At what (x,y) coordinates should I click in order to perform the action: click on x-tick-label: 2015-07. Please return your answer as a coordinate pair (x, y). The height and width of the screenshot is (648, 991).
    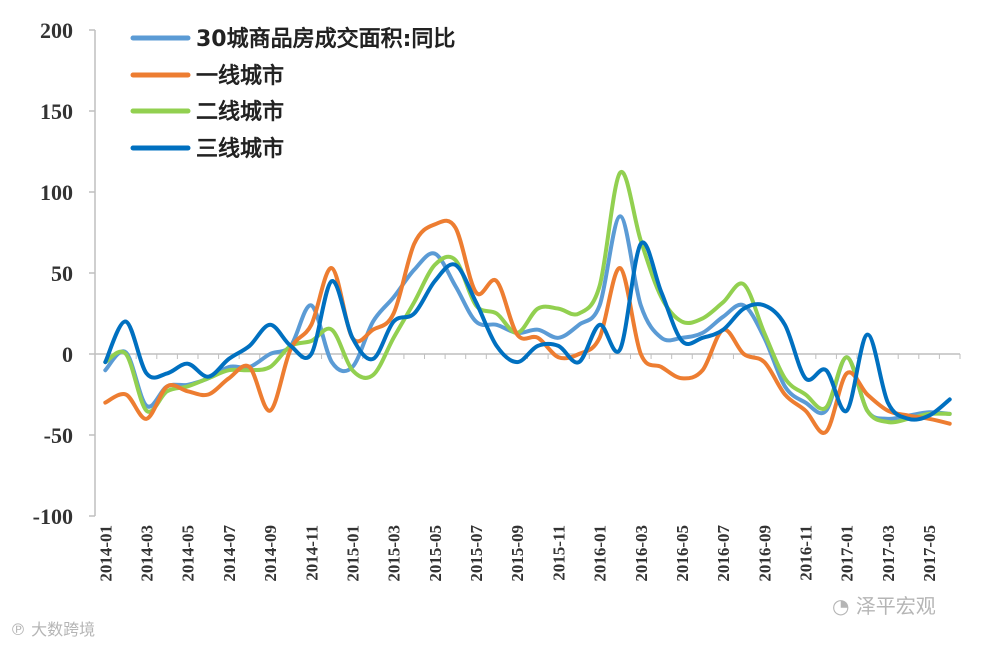
    Looking at the image, I should click on (476, 553).